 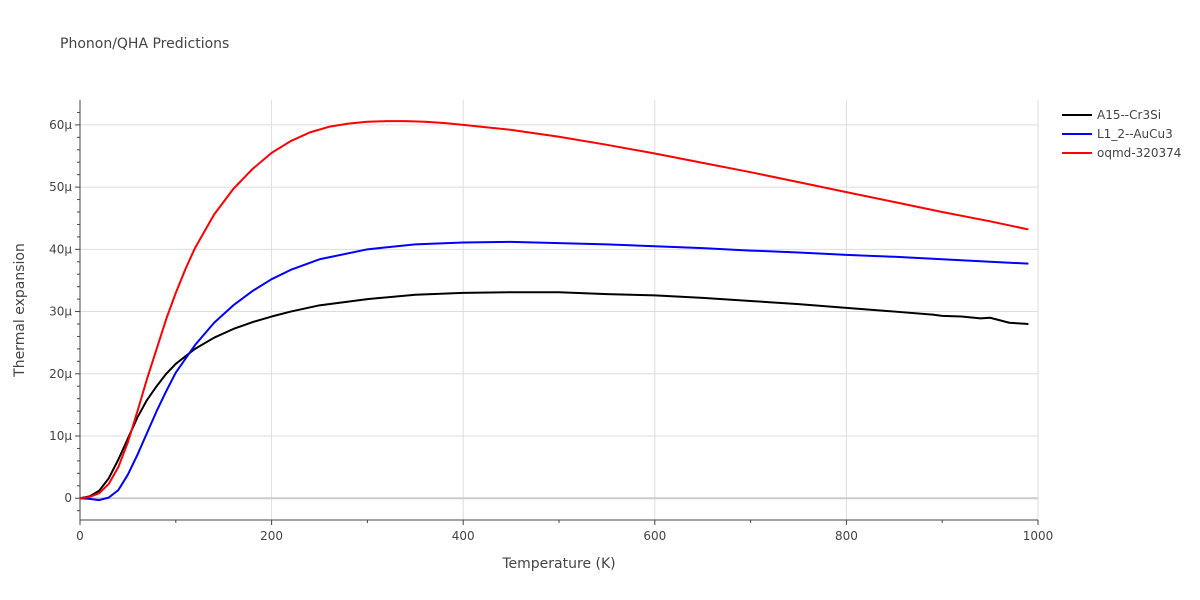 What do you see at coordinates (558, 564) in the screenshot?
I see `x-axis-title: Temperature (K)` at bounding box center [558, 564].